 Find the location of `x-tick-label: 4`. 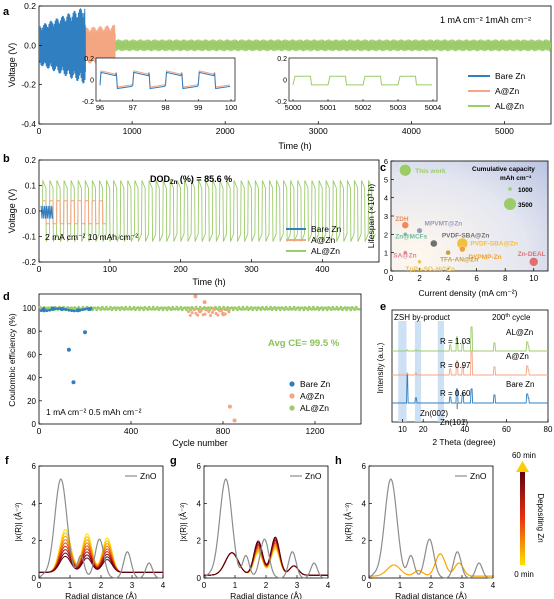

x-tick-label: 4 is located at coordinates (328, 585).